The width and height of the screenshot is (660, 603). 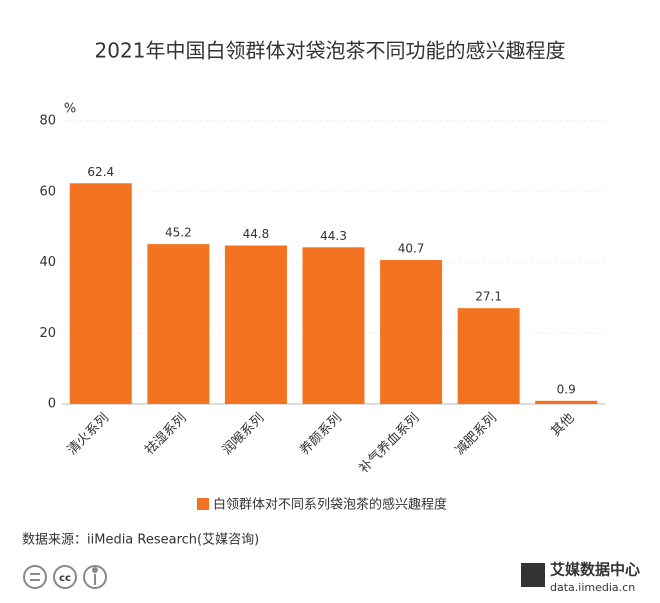 What do you see at coordinates (47, 191) in the screenshot?
I see `y-tick-label: 60` at bounding box center [47, 191].